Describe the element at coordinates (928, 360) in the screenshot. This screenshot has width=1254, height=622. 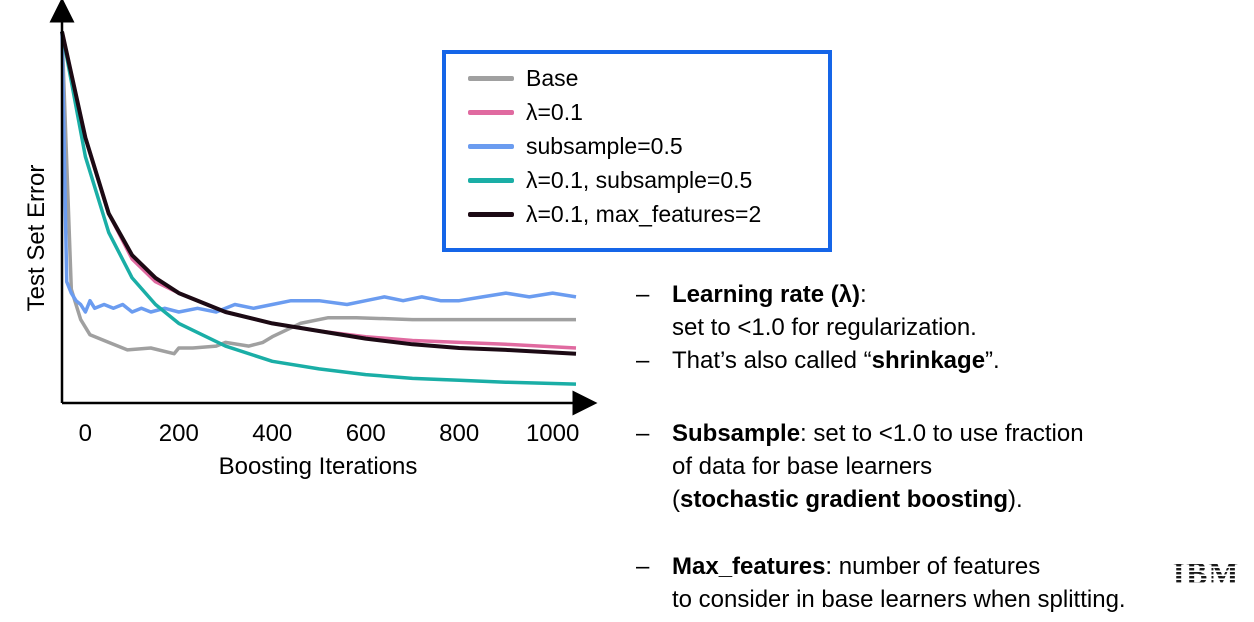
I see `bullet-term: shrinkage` at that location.